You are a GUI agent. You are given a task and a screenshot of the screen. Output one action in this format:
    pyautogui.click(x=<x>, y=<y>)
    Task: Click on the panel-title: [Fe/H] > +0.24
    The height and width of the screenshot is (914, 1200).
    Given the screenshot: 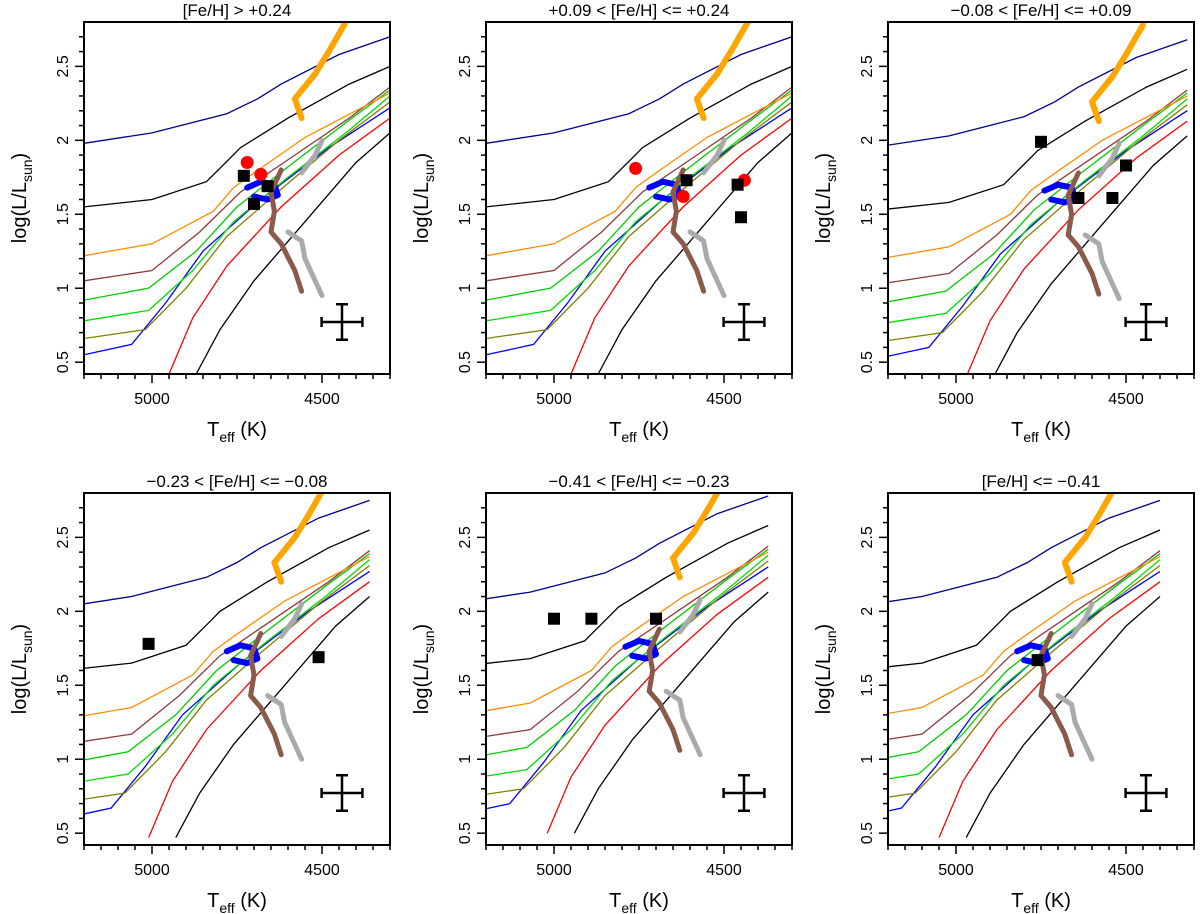 What is the action you would take?
    pyautogui.click(x=237, y=10)
    